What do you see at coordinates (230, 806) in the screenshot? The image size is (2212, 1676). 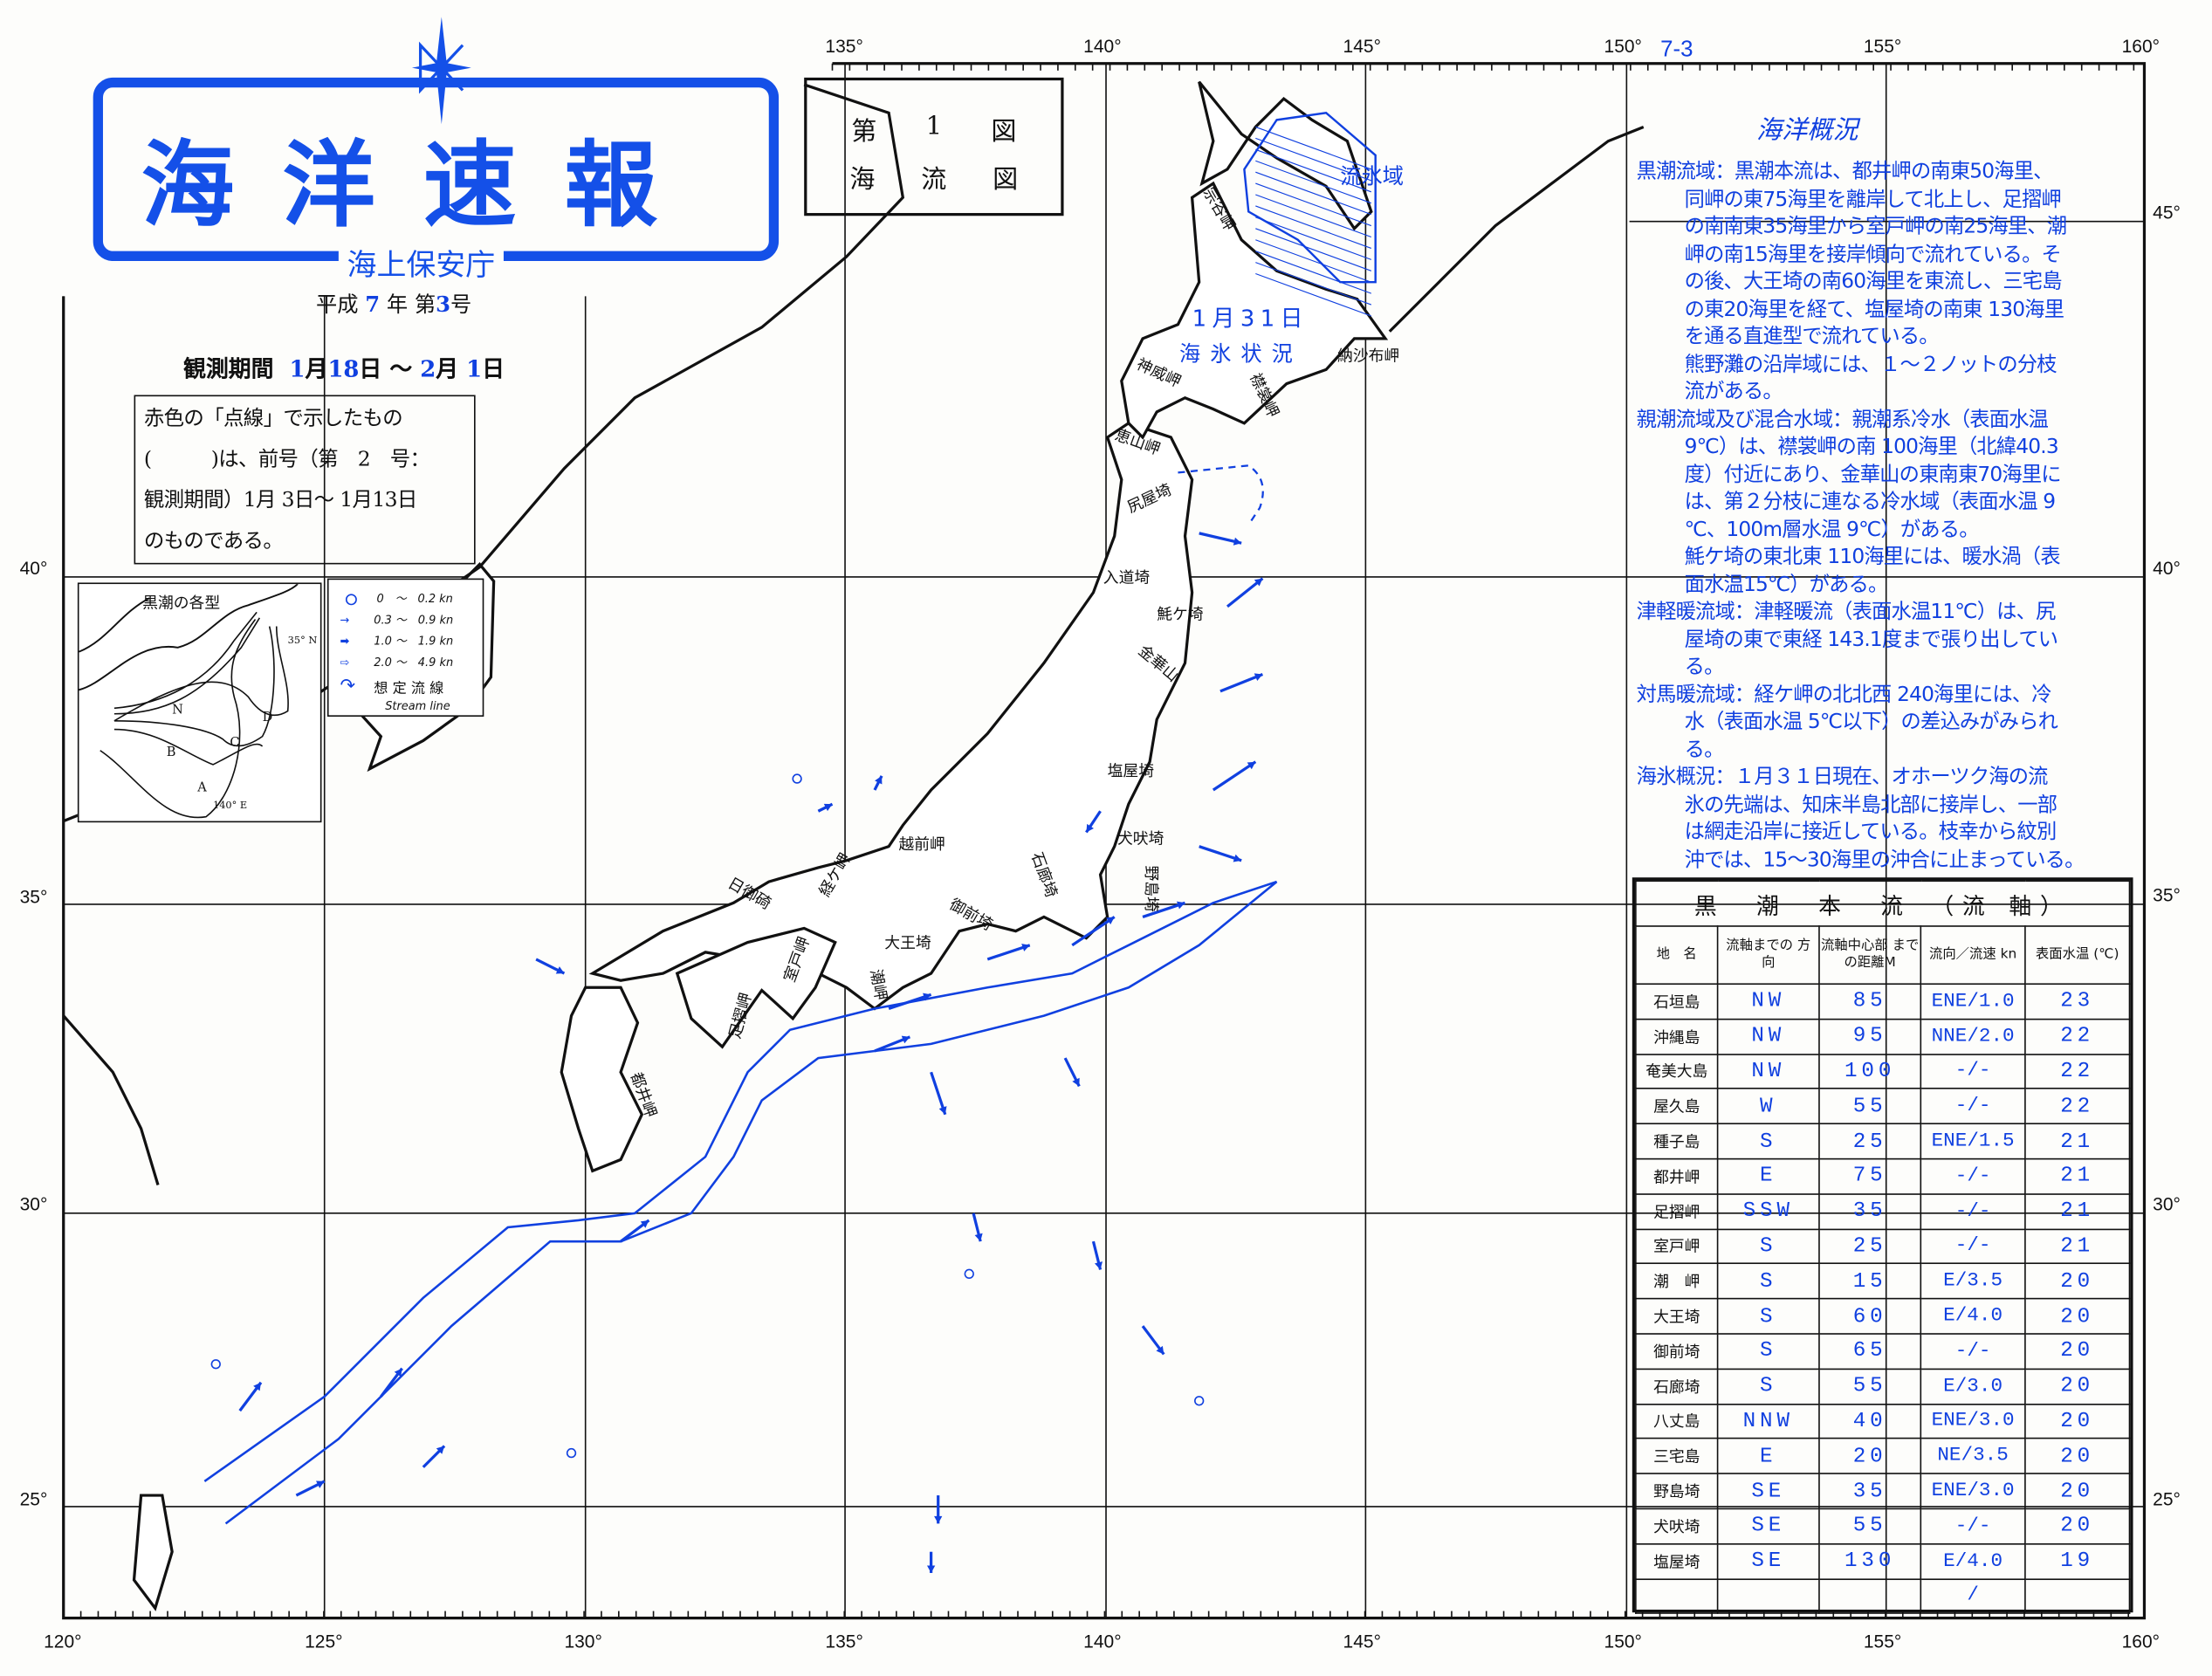 I see `inset-lon-label: 140° E` at bounding box center [230, 806].